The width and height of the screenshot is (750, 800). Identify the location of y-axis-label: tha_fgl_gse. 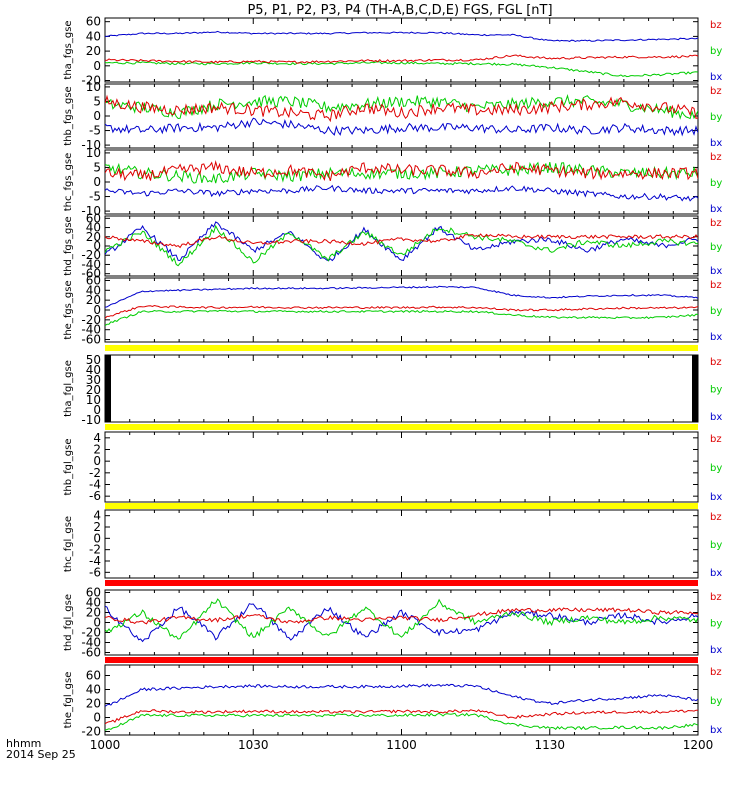
(68, 388).